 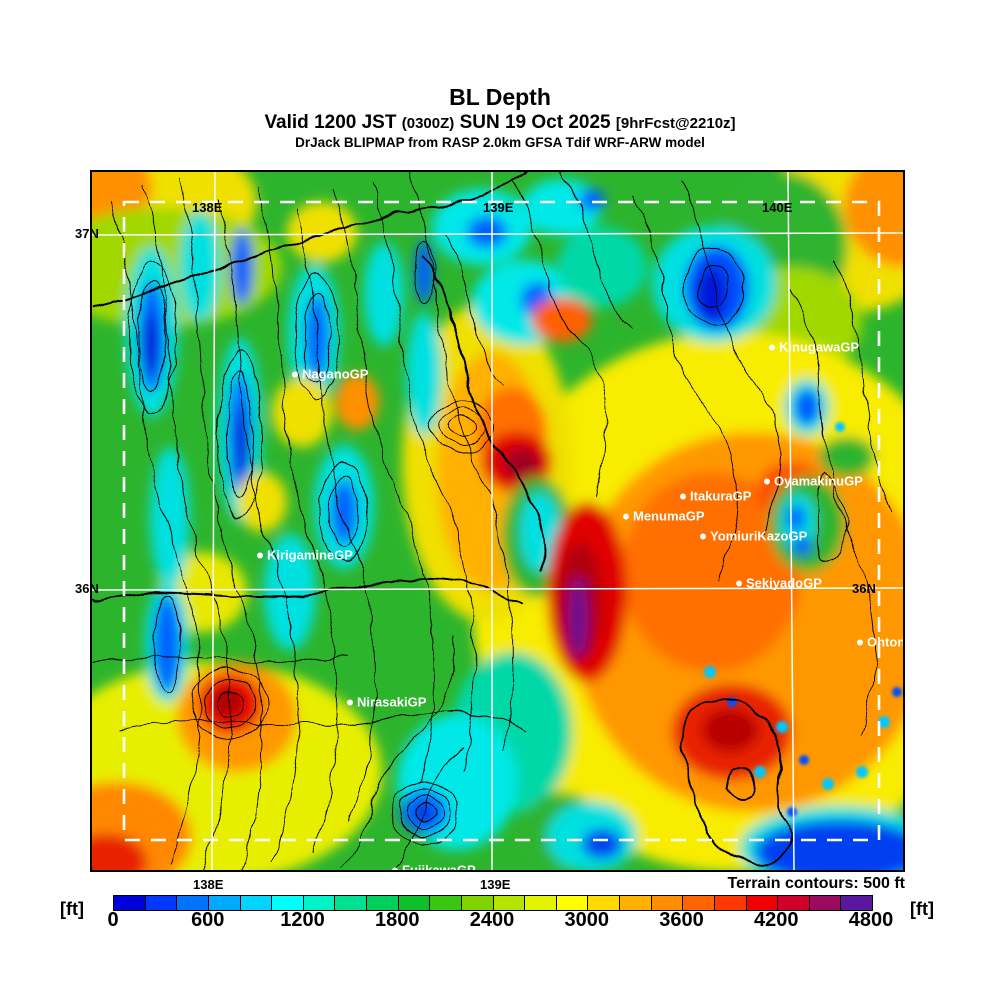 I want to click on site-label-sekiyadogp: SekiyadoGP, so click(x=779, y=583).